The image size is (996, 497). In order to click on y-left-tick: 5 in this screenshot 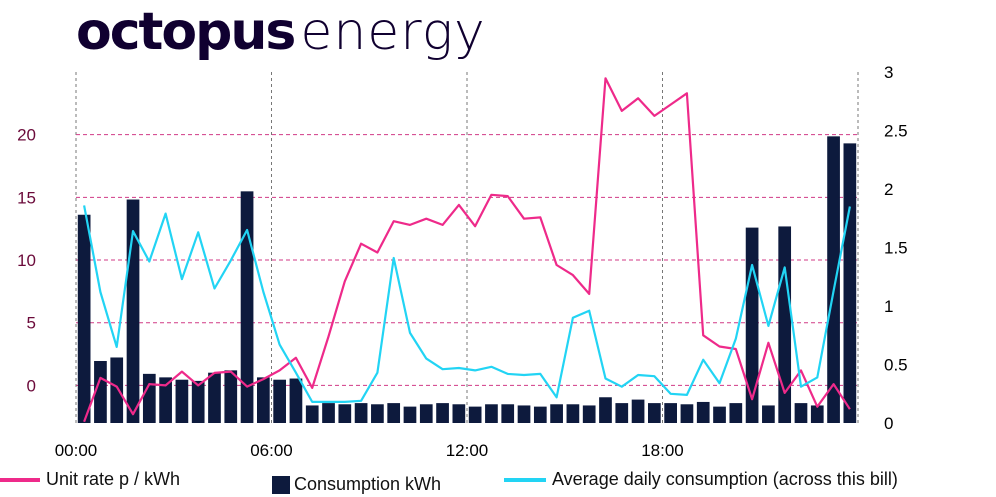, I will do `click(31, 323)`.